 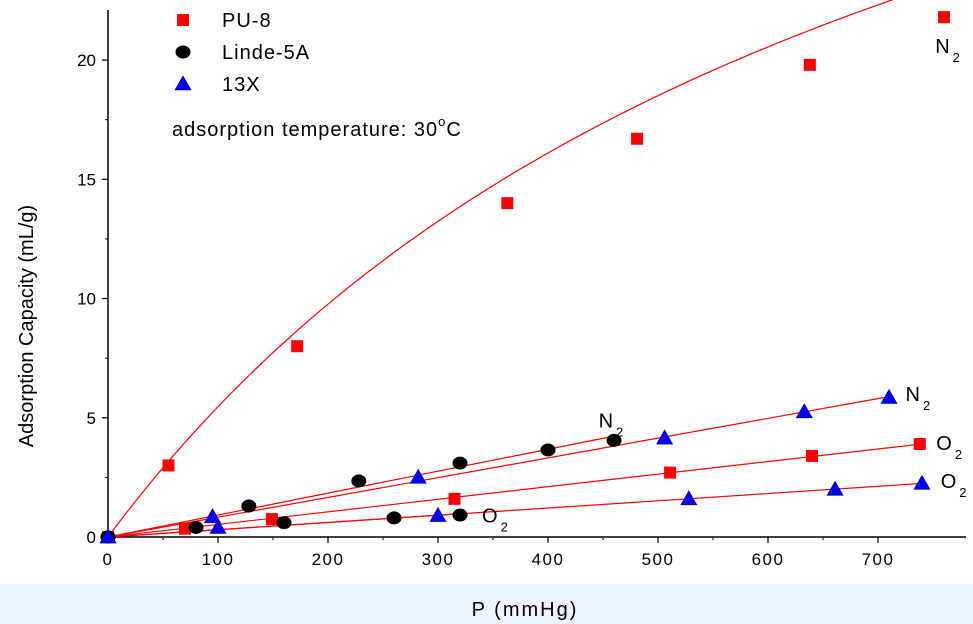 I want to click on y-tick-label: 5, so click(x=91, y=418).